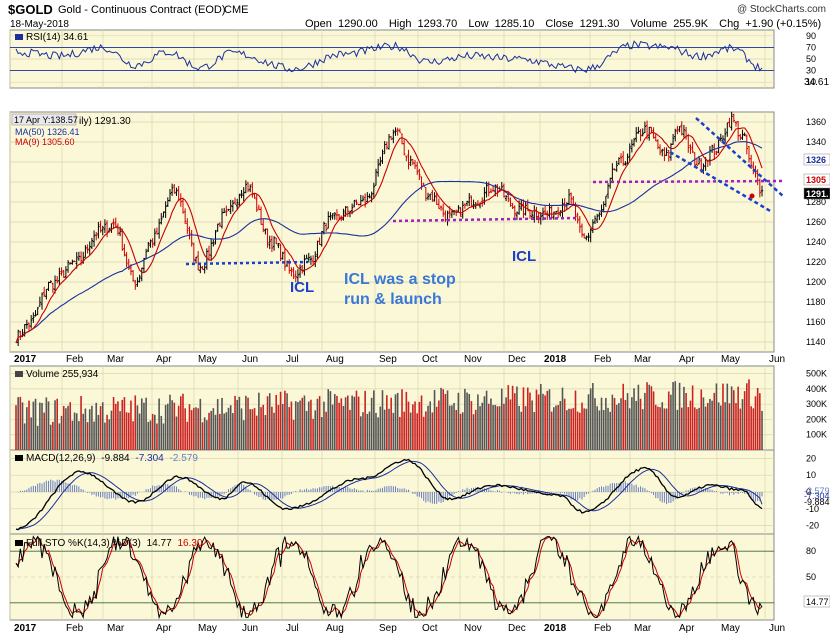  What do you see at coordinates (159, 543) in the screenshot?
I see `sto-legend-k: 14.77` at bounding box center [159, 543].